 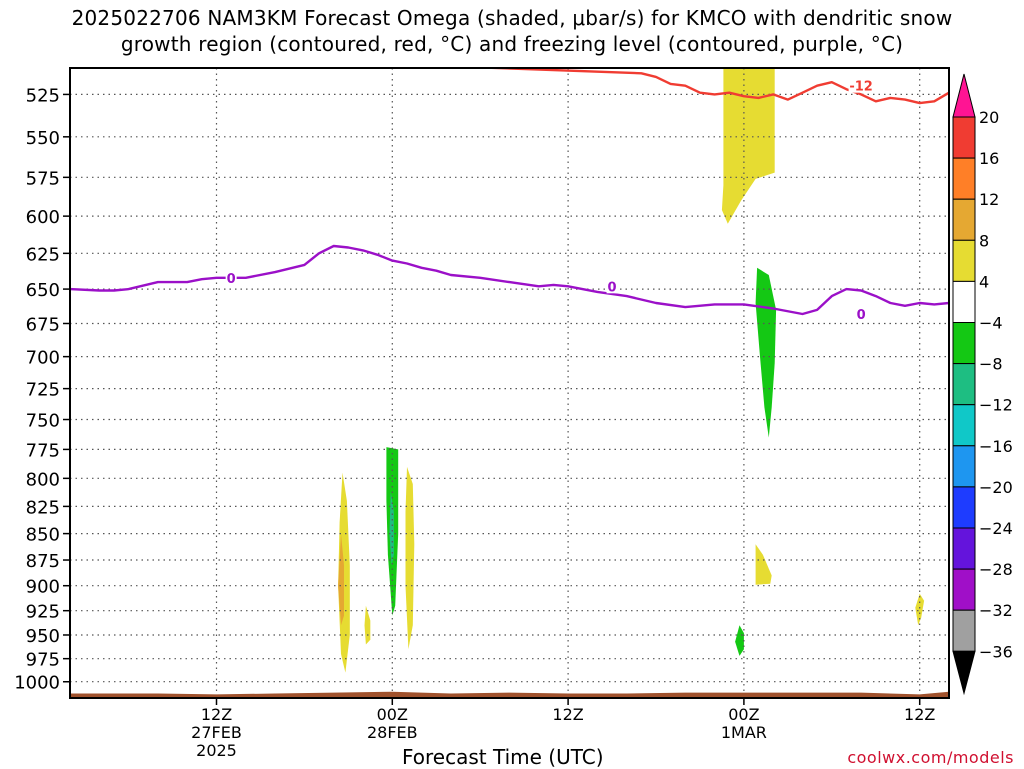 What do you see at coordinates (43, 254) in the screenshot?
I see `y-tick-label-625: 625` at bounding box center [43, 254].